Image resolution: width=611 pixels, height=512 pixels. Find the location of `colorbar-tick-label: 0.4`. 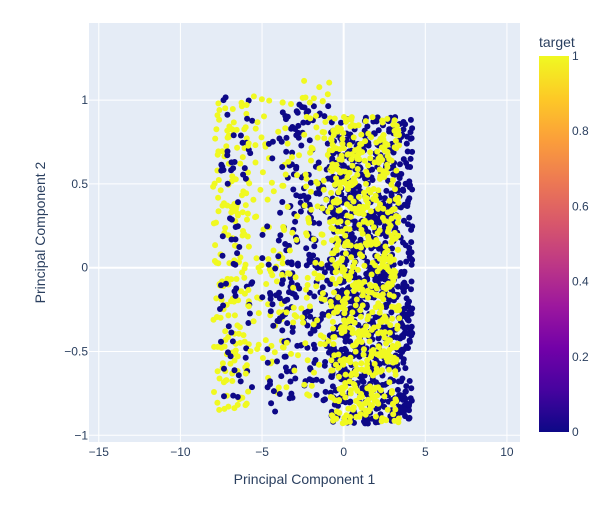

colorbar-tick-label: 0.4 is located at coordinates (580, 282).